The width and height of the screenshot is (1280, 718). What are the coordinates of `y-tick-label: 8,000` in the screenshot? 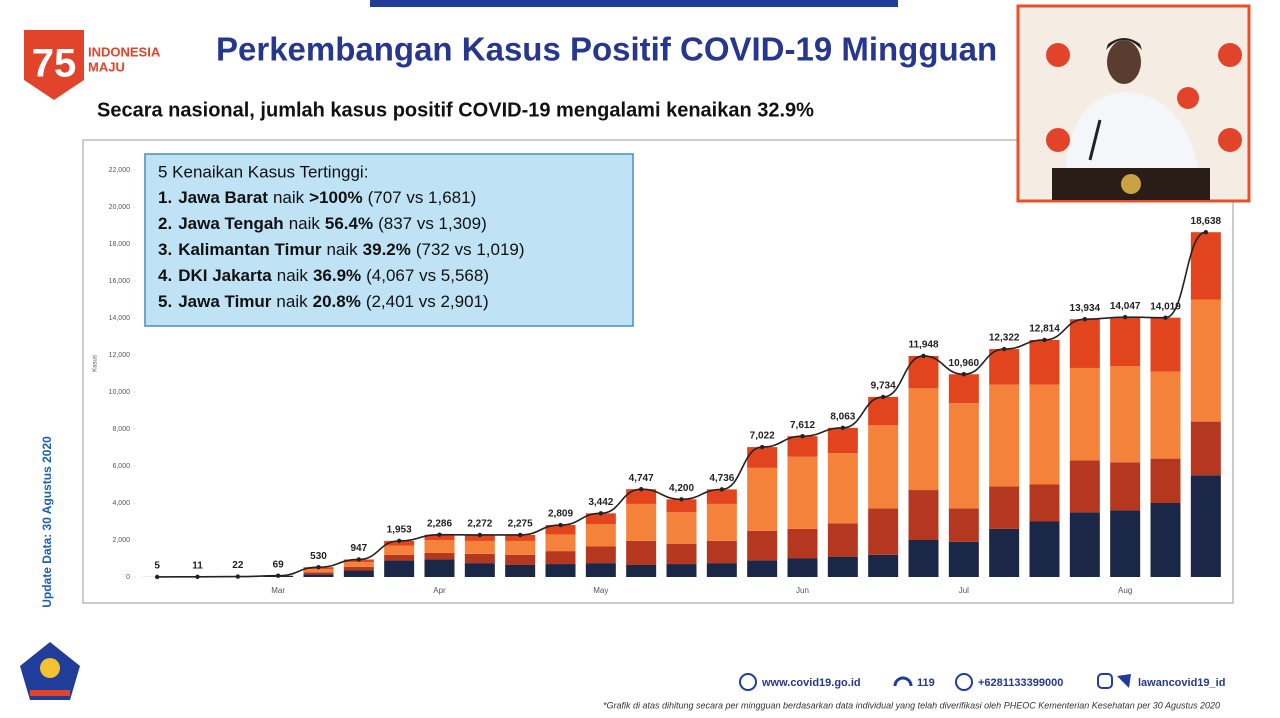 It's located at (121, 429).